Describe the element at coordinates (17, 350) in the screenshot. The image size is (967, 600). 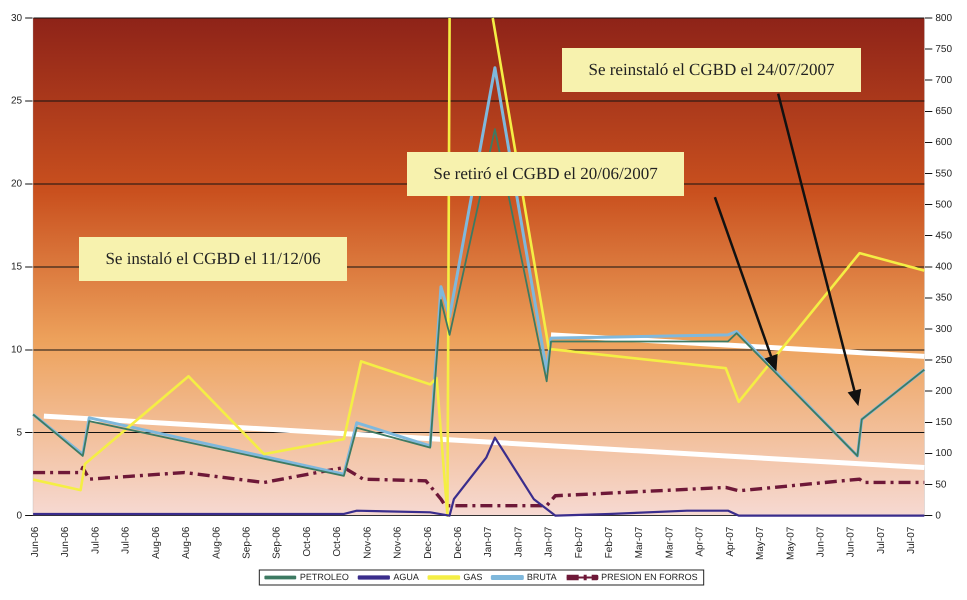
I see `y-tick-label: 10` at that location.